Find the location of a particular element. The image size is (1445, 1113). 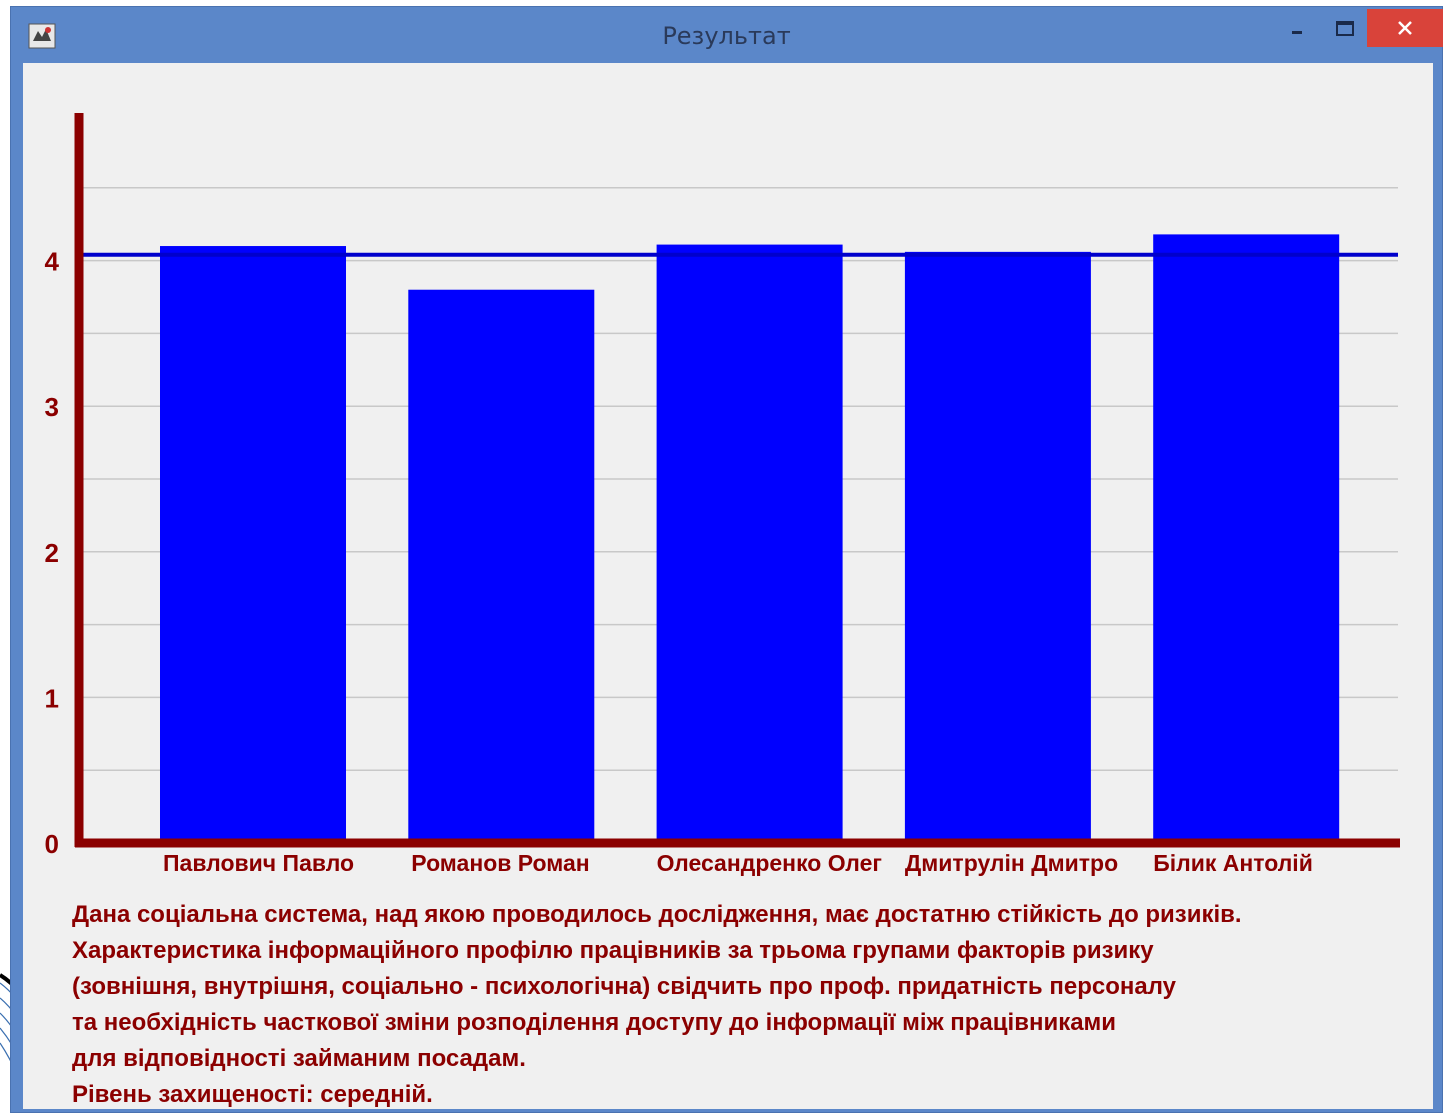

close-icon is located at coordinates (1405, 28).